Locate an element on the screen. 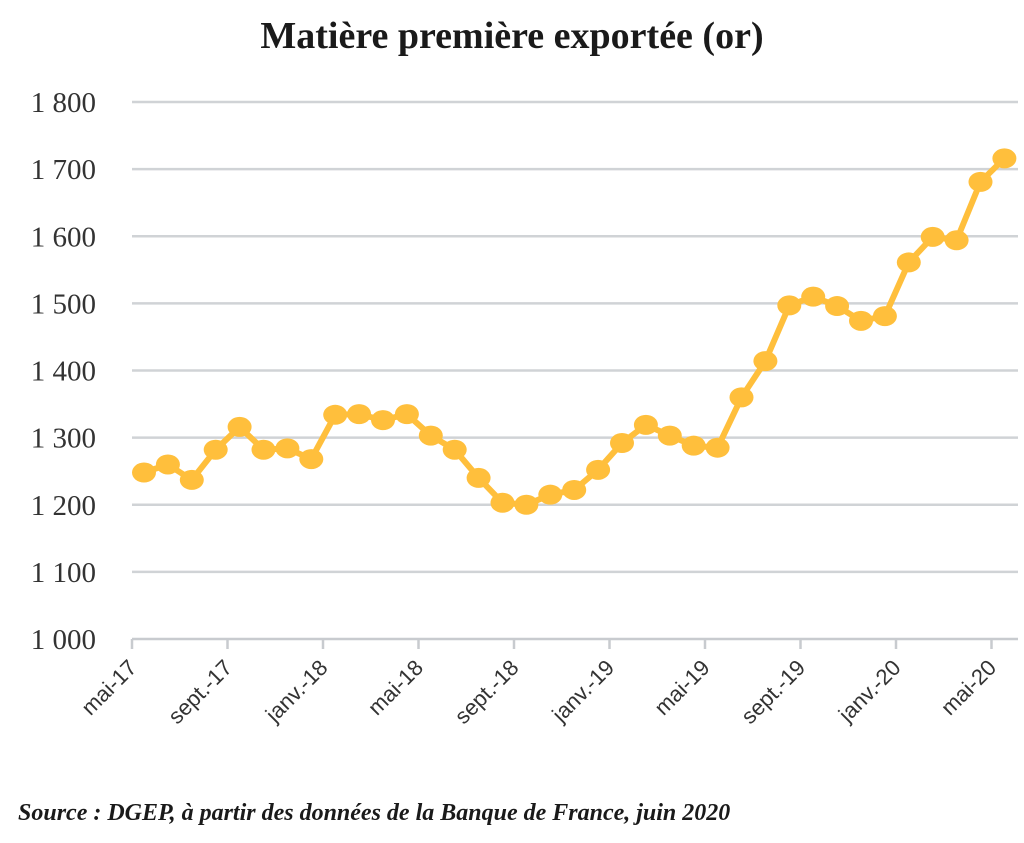 This screenshot has height=843, width=1024. y-tick-label: 1 200 is located at coordinates (63, 506).